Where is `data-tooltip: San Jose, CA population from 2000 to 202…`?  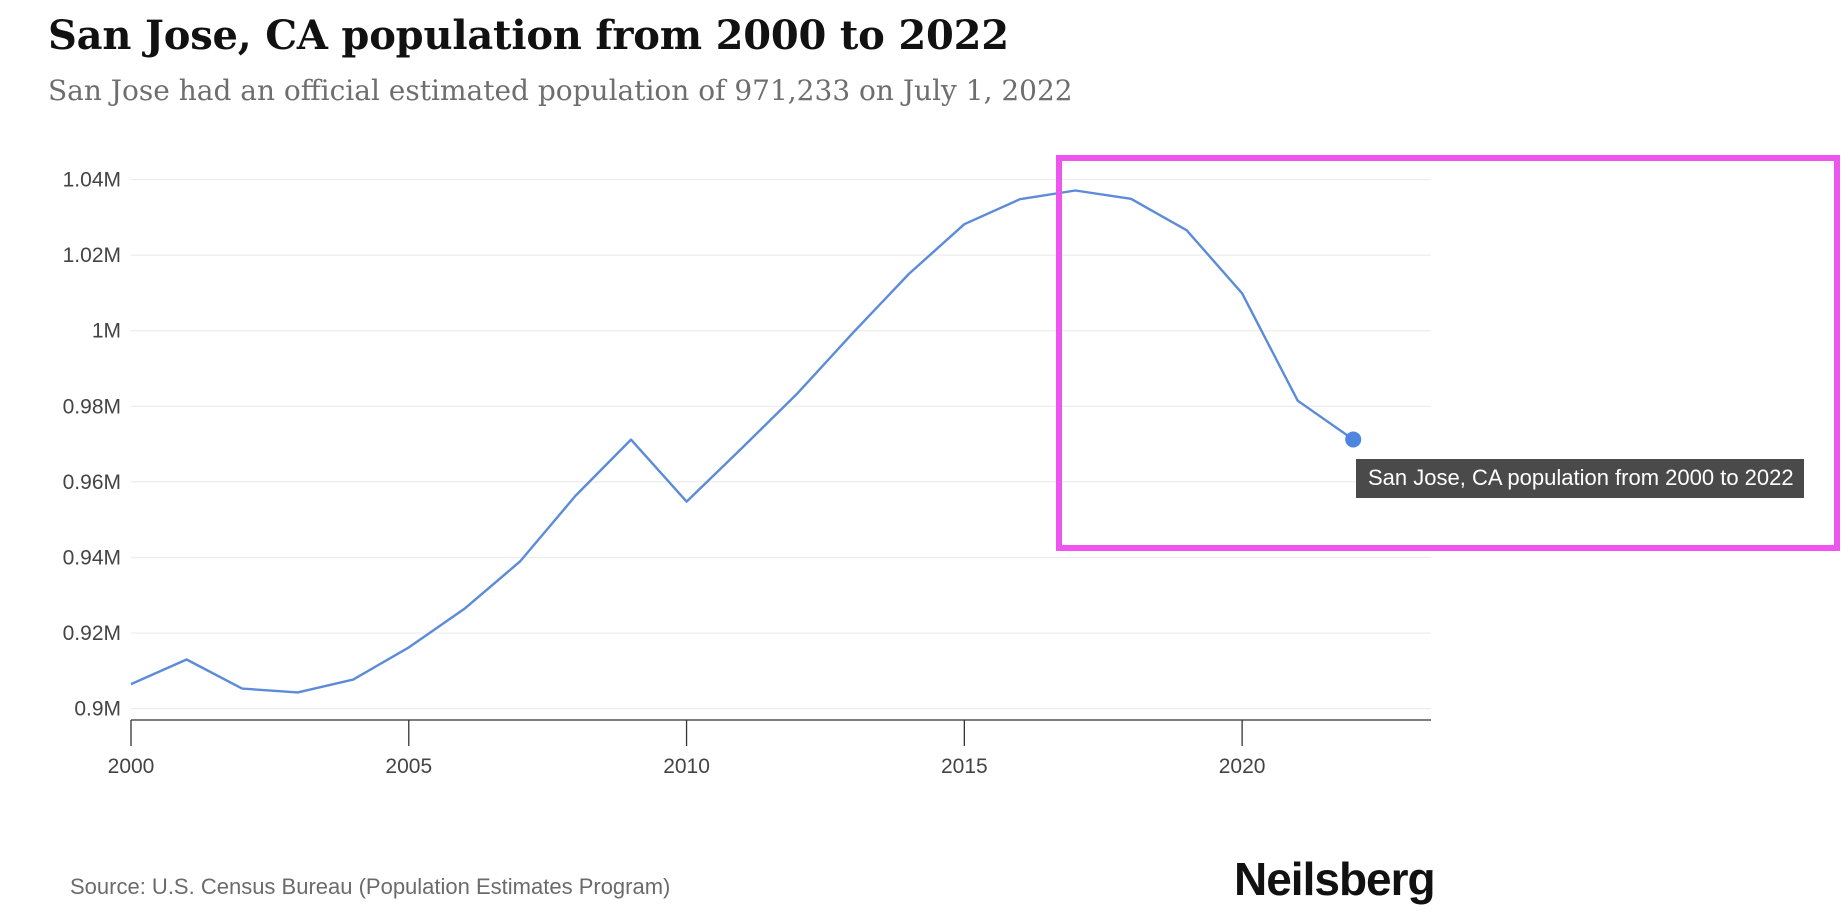
data-tooltip: San Jose, CA population from 2000 to 202… is located at coordinates (1580, 478).